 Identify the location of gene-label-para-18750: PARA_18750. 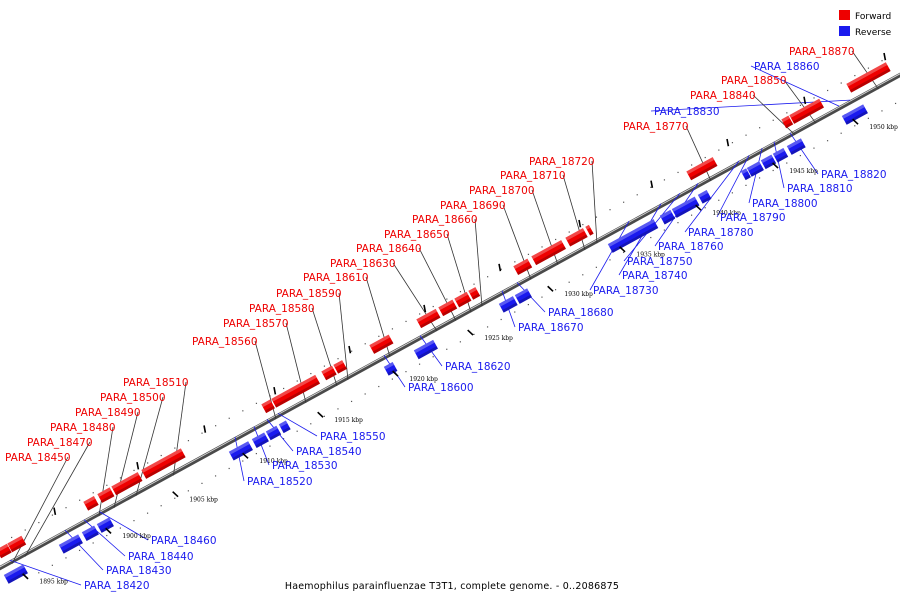
(660, 262).